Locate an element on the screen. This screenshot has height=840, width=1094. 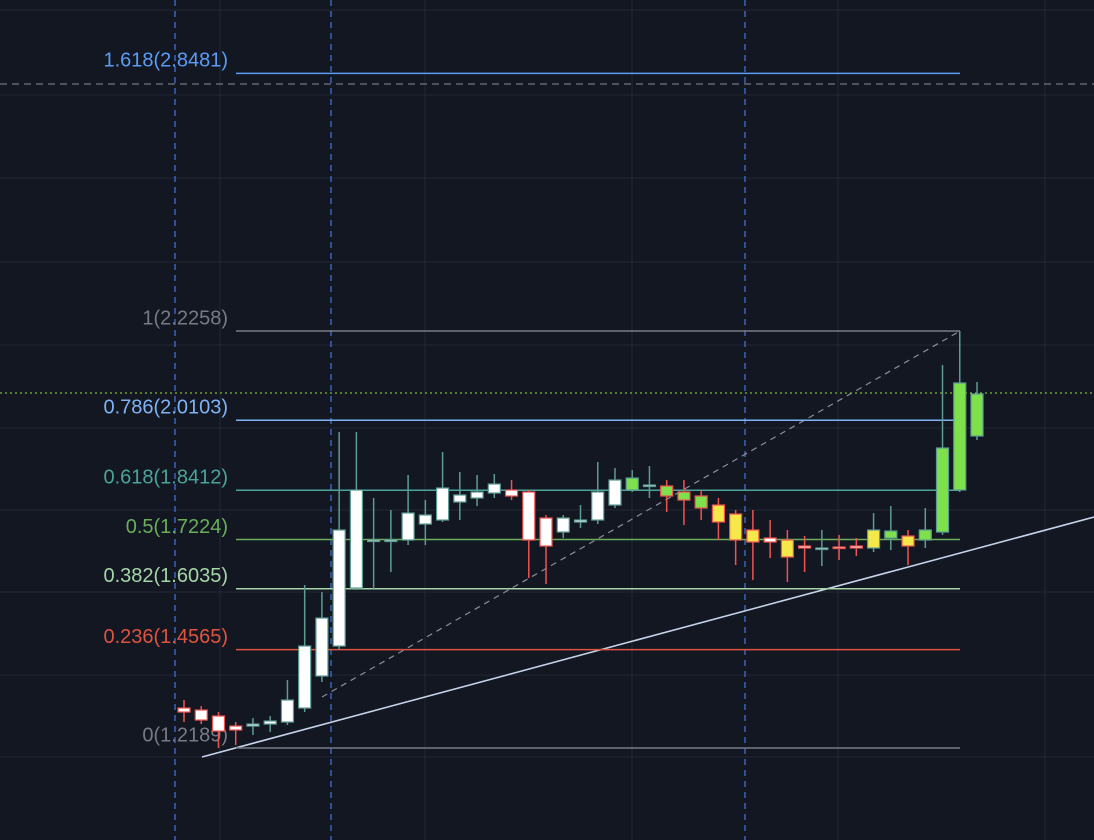
fib-label: 0.382(1.6035) is located at coordinates (165, 576).